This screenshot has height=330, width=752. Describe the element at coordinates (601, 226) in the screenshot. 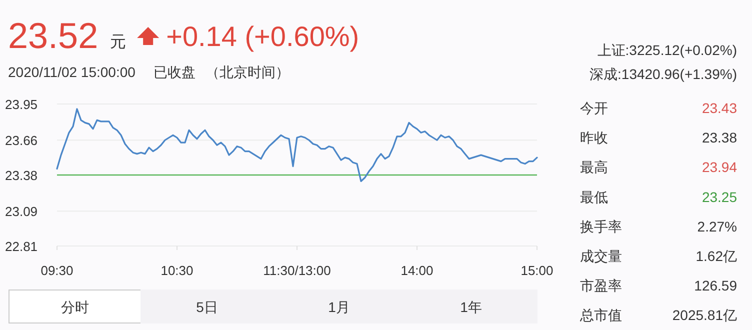

I see `text: 换手率` at that location.